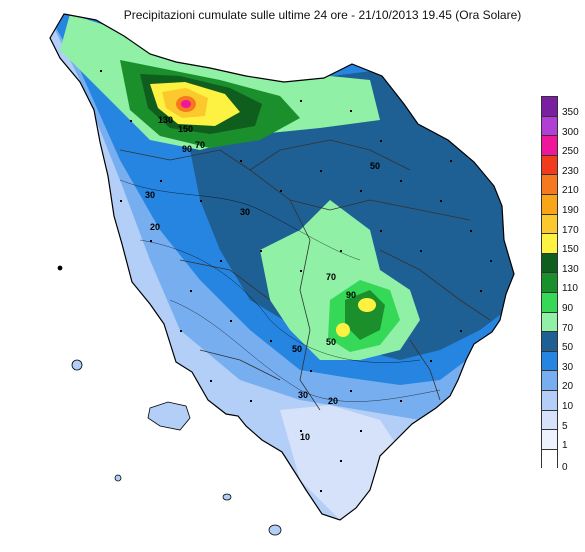  I want to click on legend-class: 90, so click(561, 302).